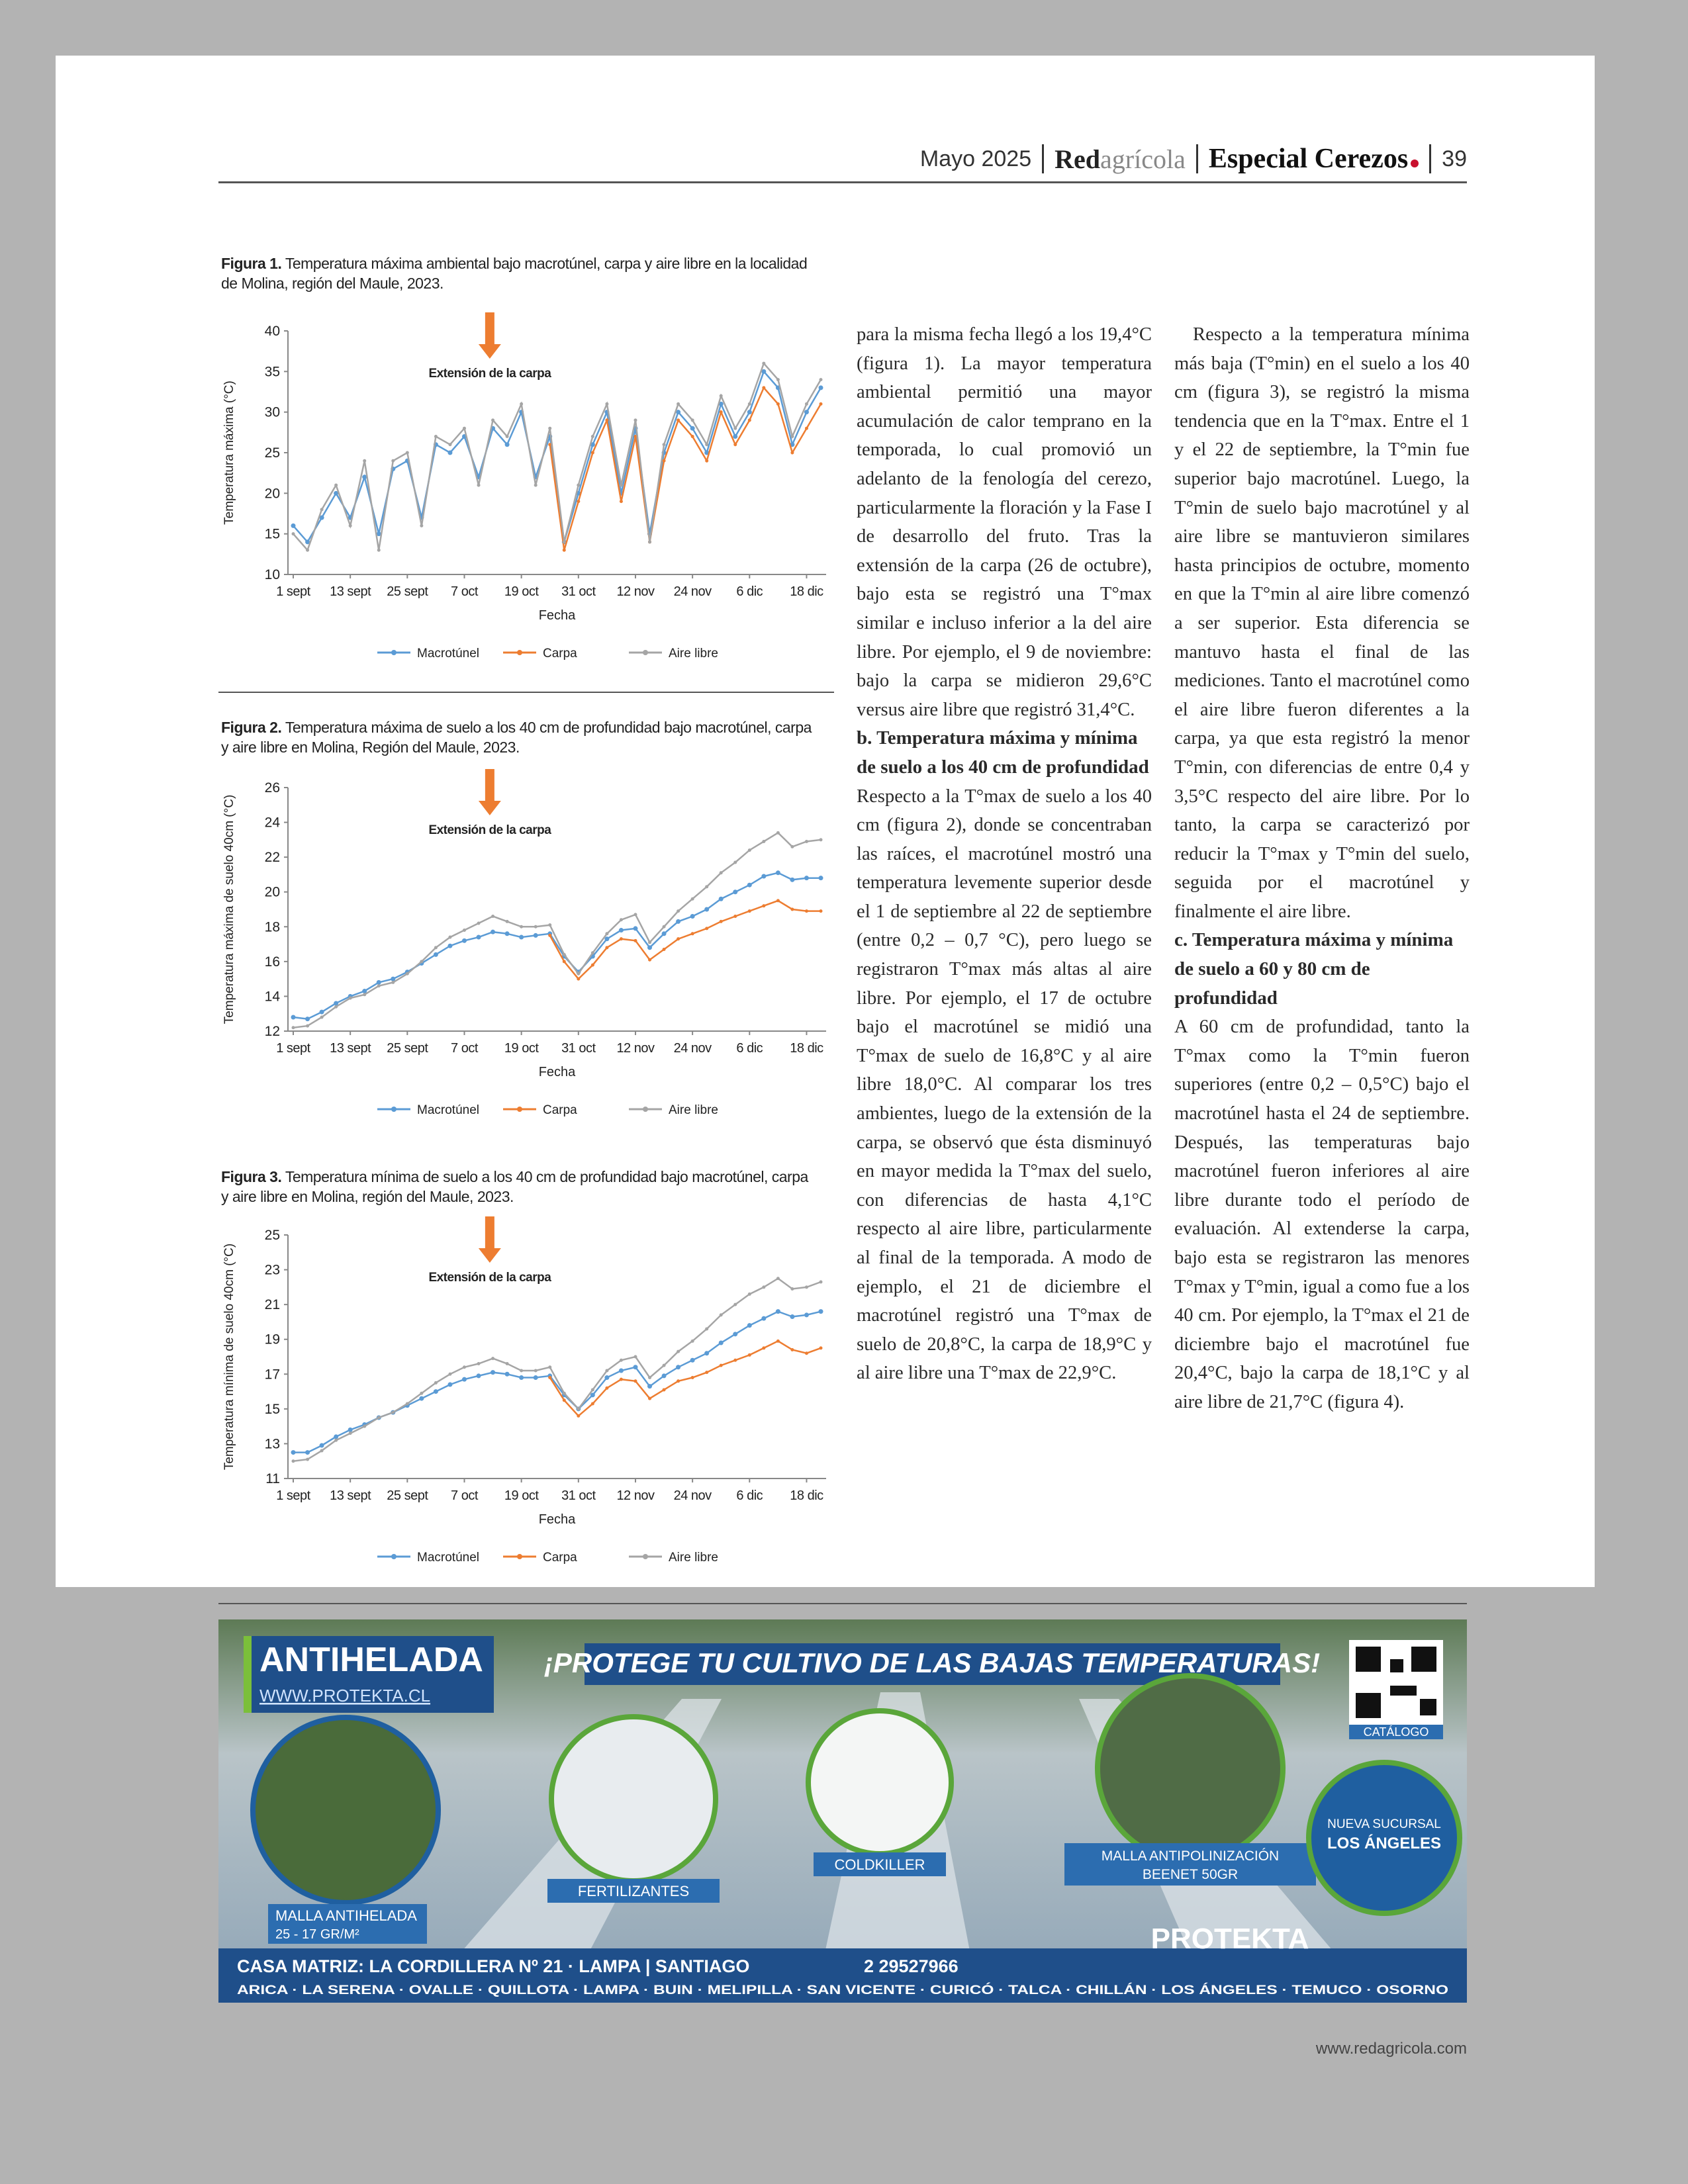  I want to click on y-tick-label: 35, so click(272, 371).